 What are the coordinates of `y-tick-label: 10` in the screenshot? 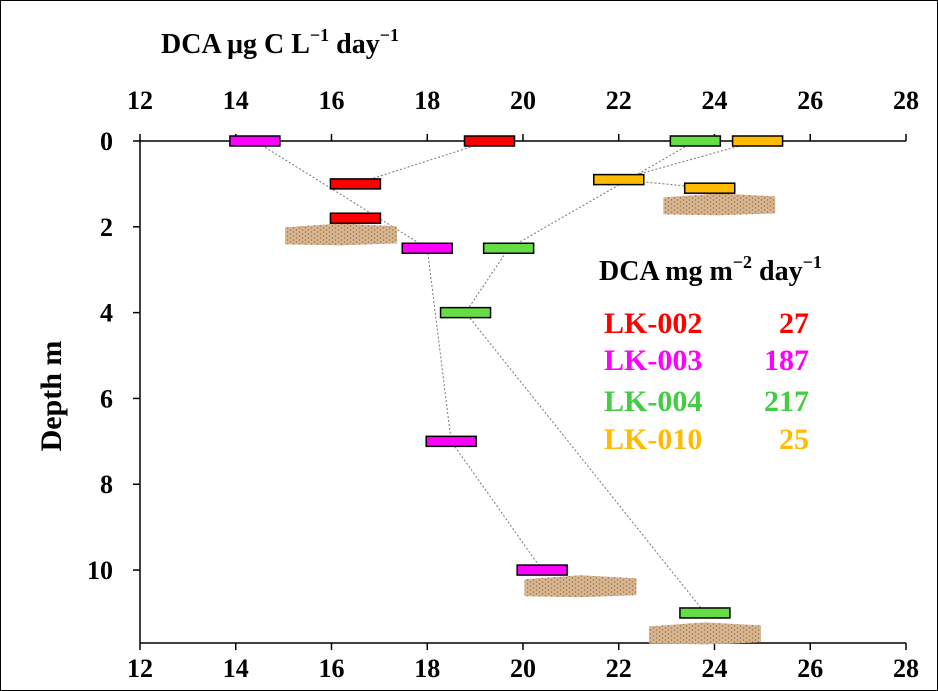 It's located at (100, 570).